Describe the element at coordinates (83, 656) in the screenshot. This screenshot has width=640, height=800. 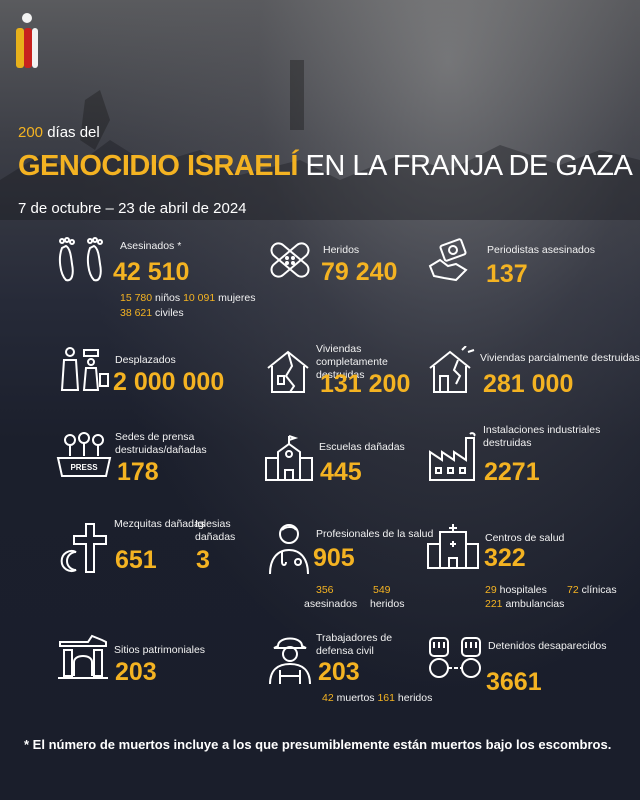
I see `heritage-ruins-icon` at that location.